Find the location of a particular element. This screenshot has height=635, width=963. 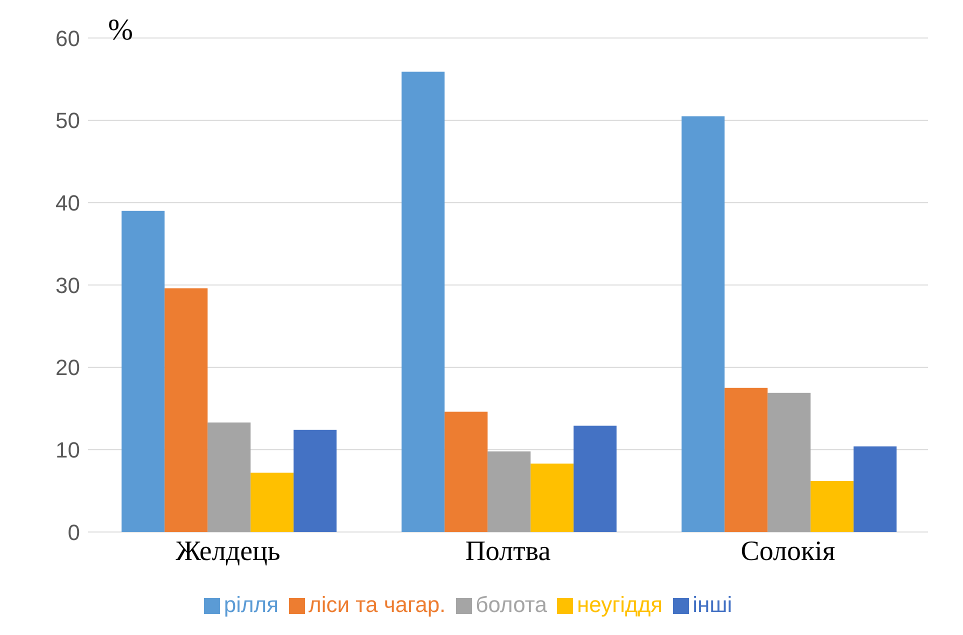

legend-label: рілля is located at coordinates (251, 604).